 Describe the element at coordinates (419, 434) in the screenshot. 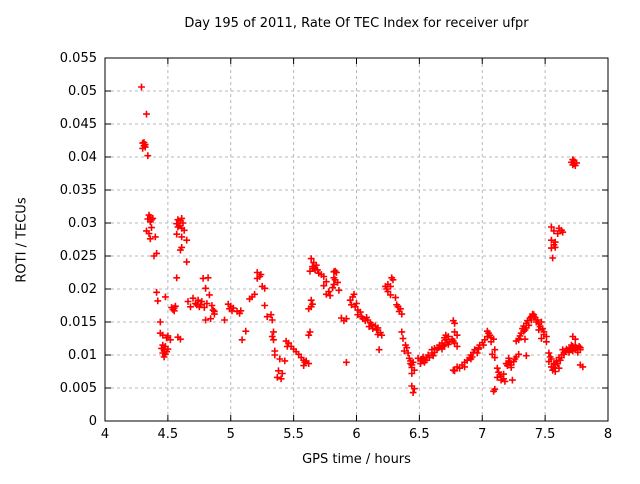

I see `x-tick-label: 6.5` at that location.